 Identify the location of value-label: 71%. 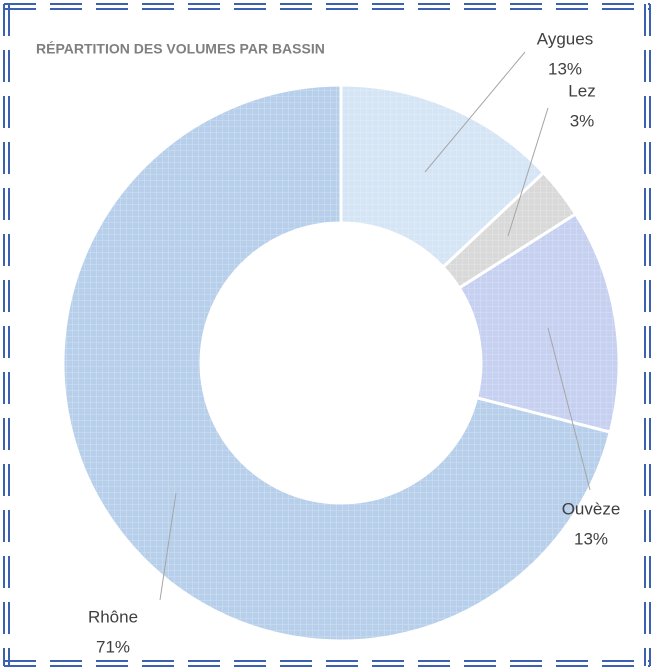
(113, 646).